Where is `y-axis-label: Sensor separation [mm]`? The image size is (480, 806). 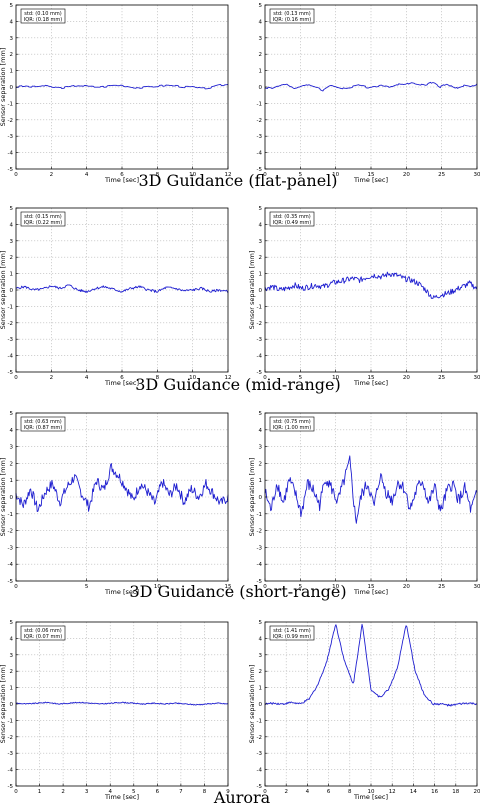
y-axis-label: Sensor separation [mm] is located at coordinates (252, 497).